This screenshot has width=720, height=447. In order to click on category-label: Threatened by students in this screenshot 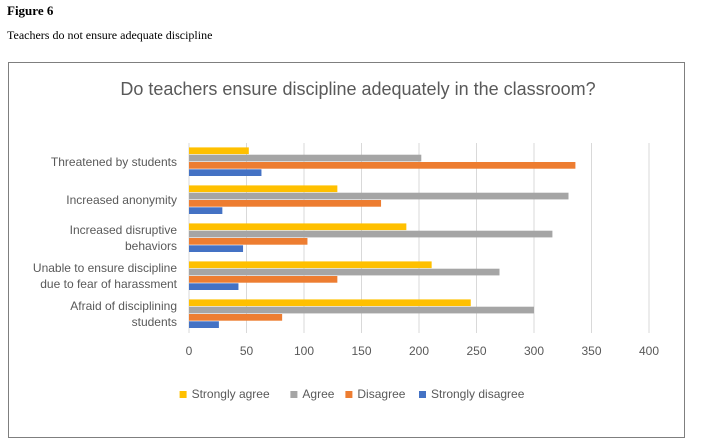, I will do `click(114, 162)`.